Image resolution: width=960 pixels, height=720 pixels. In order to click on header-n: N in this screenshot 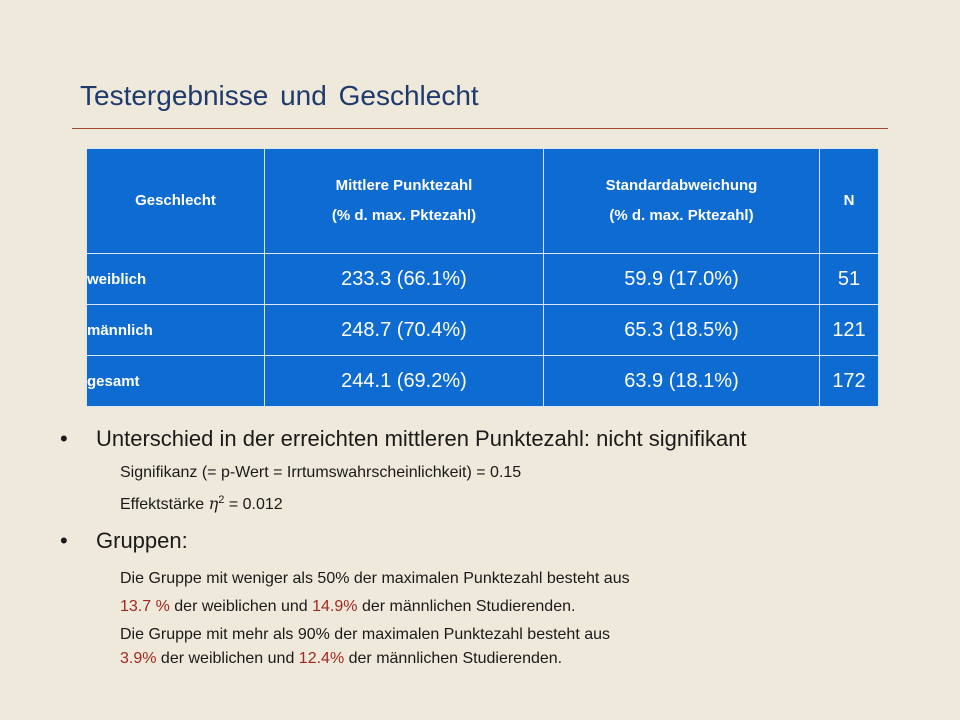, I will do `click(849, 201)`.